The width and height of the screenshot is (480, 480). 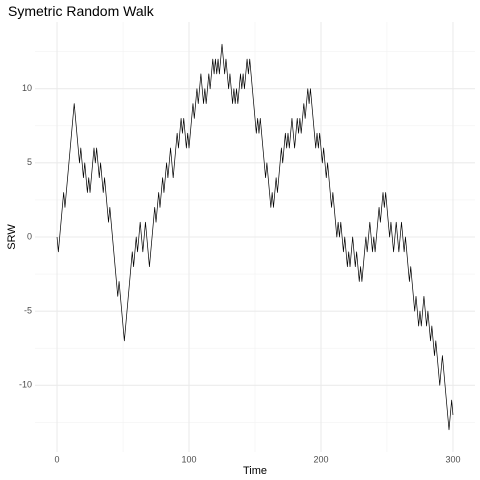 I want to click on x-tick-label: 300, so click(x=452, y=459).